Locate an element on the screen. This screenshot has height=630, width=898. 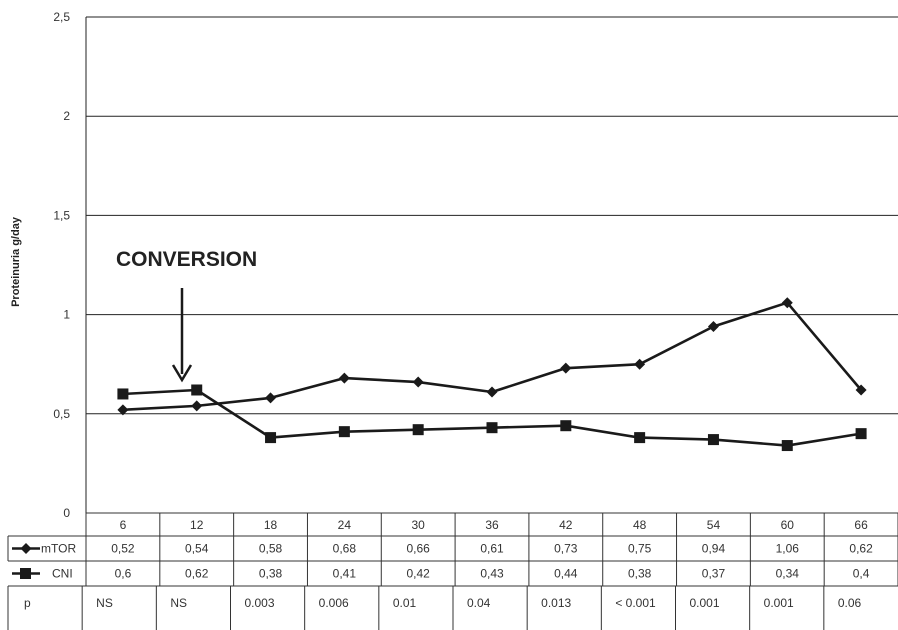
conversion-annotation: CONVERSION is located at coordinates (186, 259).